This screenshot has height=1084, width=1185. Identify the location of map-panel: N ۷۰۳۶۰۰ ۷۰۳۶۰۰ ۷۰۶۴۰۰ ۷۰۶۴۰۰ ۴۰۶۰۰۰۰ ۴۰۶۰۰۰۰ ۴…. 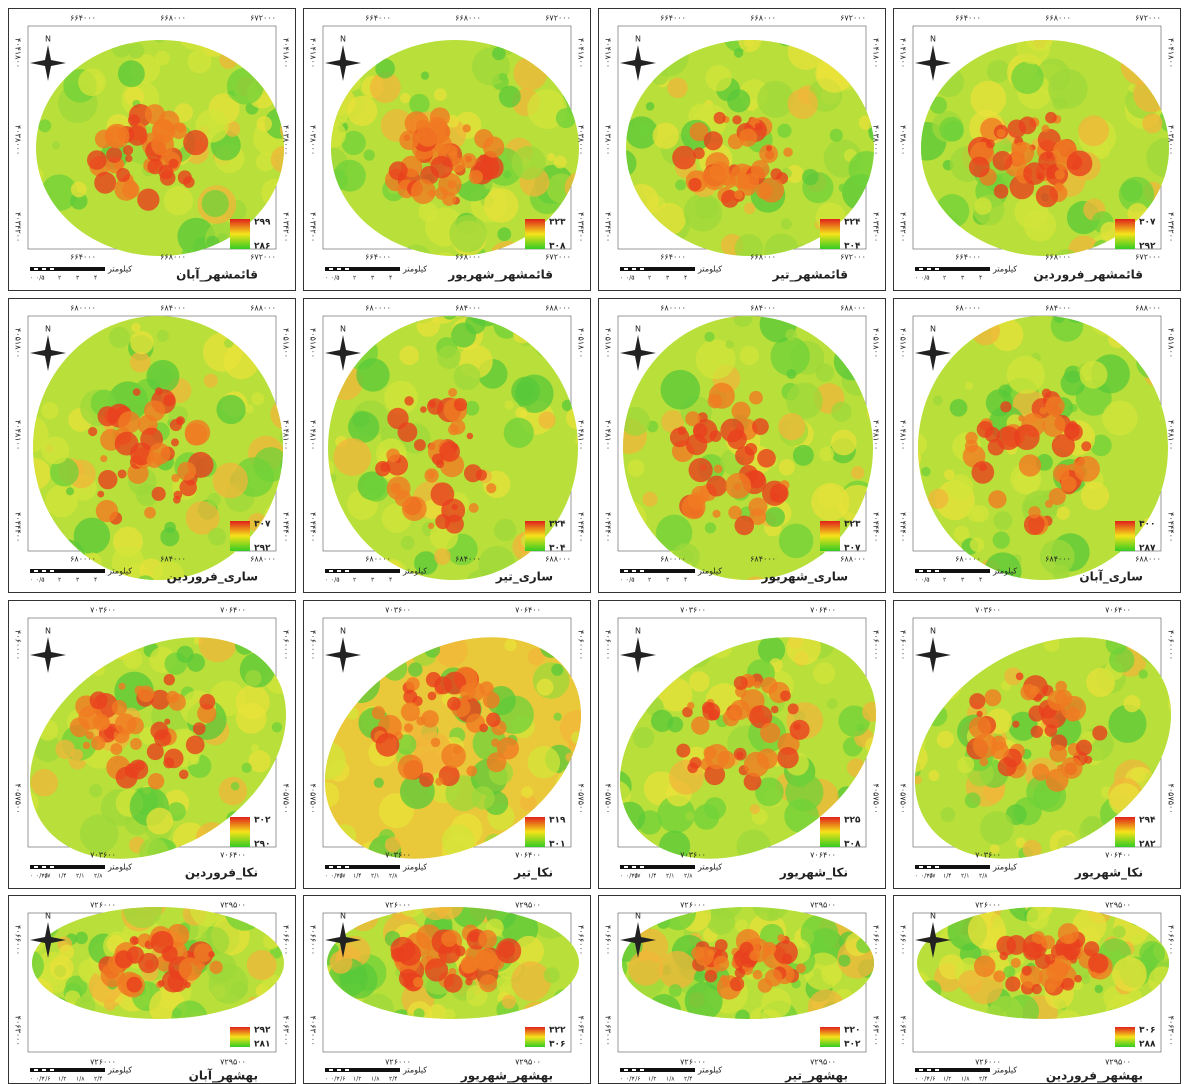
(1037, 744).